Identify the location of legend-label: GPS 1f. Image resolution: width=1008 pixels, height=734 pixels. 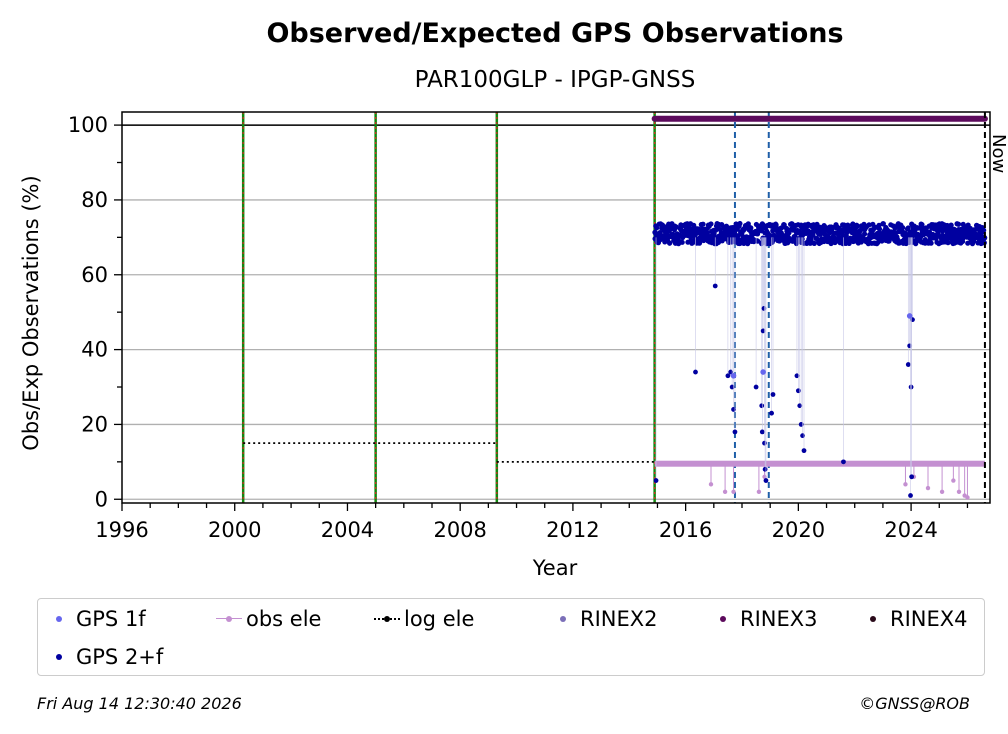
(111, 619).